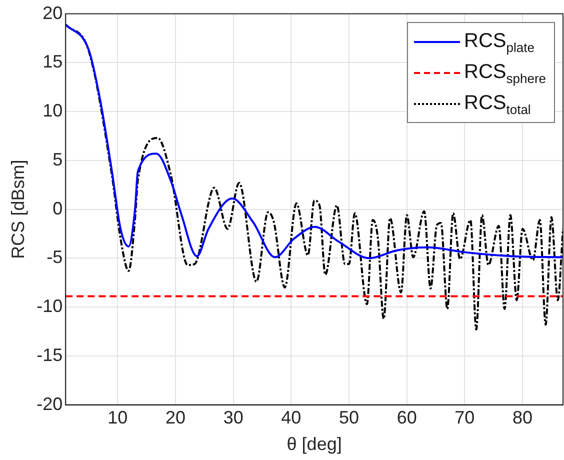 The image size is (564, 460). I want to click on y-tick-label: 20, so click(52, 12).